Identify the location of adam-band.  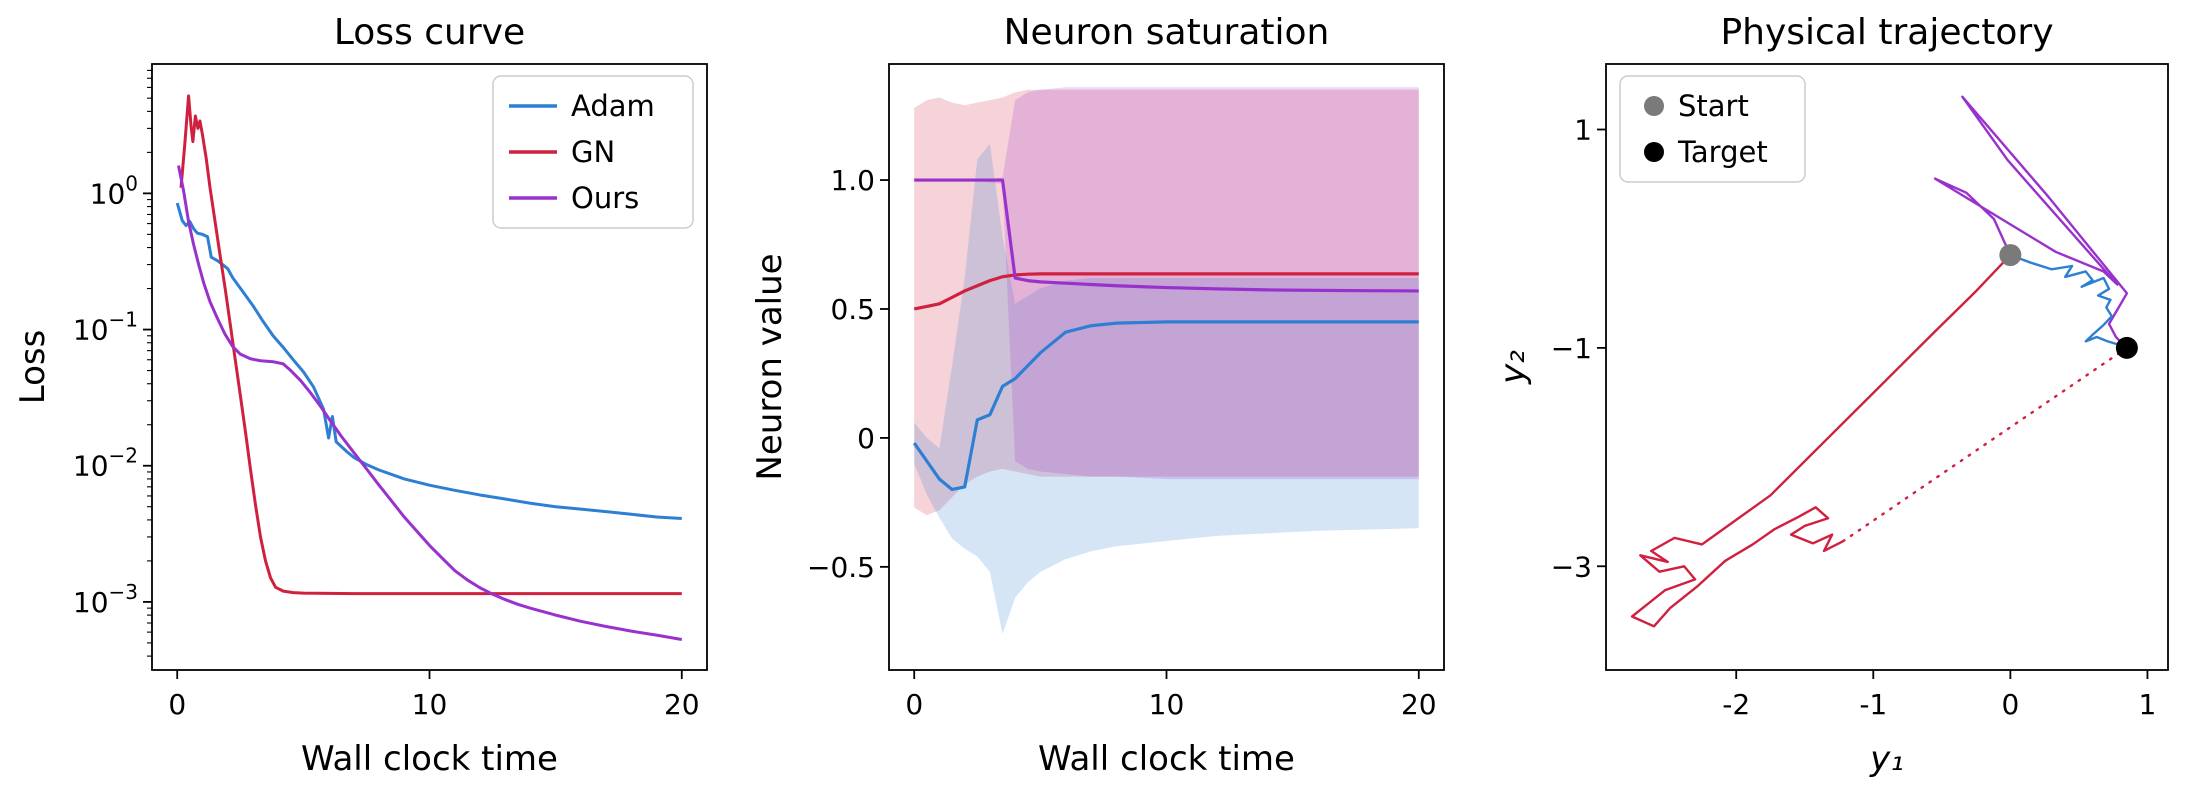
(1166, 388).